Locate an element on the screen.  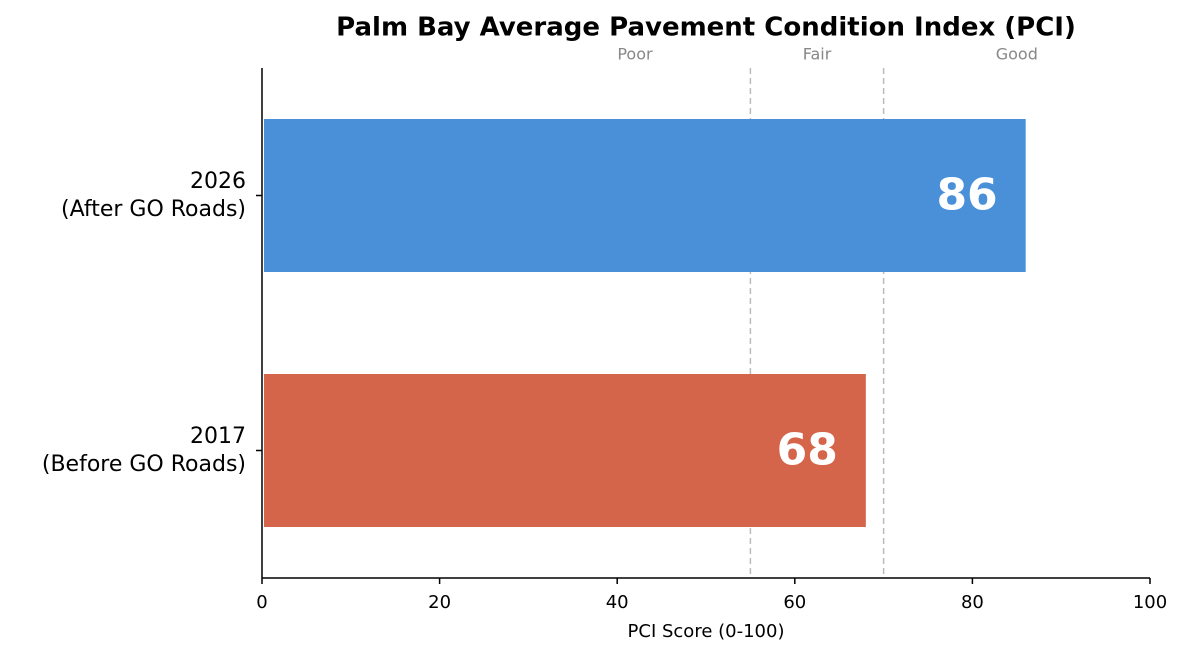
y-tick-label: 2017 (Before GO Roads) is located at coordinates (143, 450).